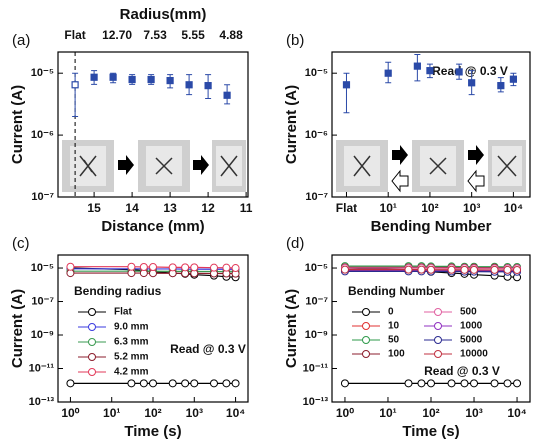  I want to click on panel-label: (d), so click(295, 243).